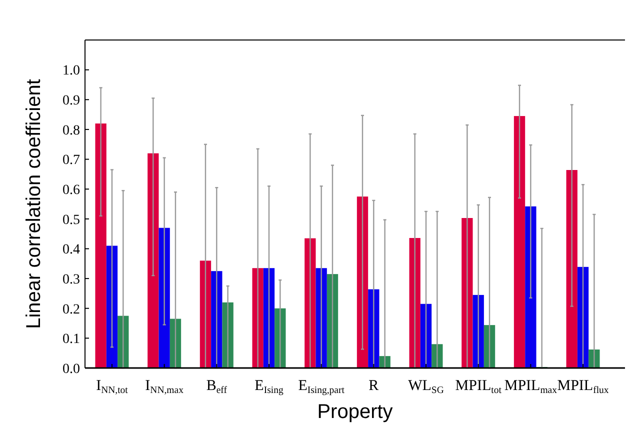 The height and width of the screenshot is (435, 628). What do you see at coordinates (269, 387) in the screenshot?
I see `x-tick-label: E$_{Ising}$` at bounding box center [269, 387].